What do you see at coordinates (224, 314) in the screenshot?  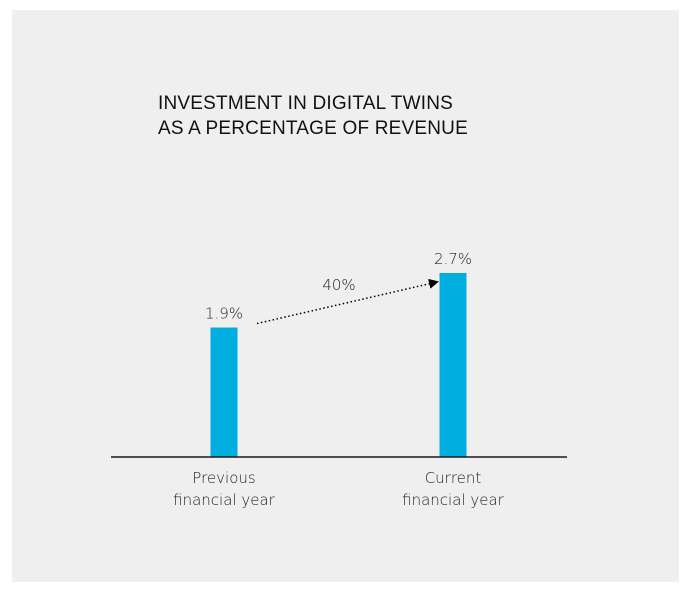 I see `value-label-0: 1.9%` at bounding box center [224, 314].